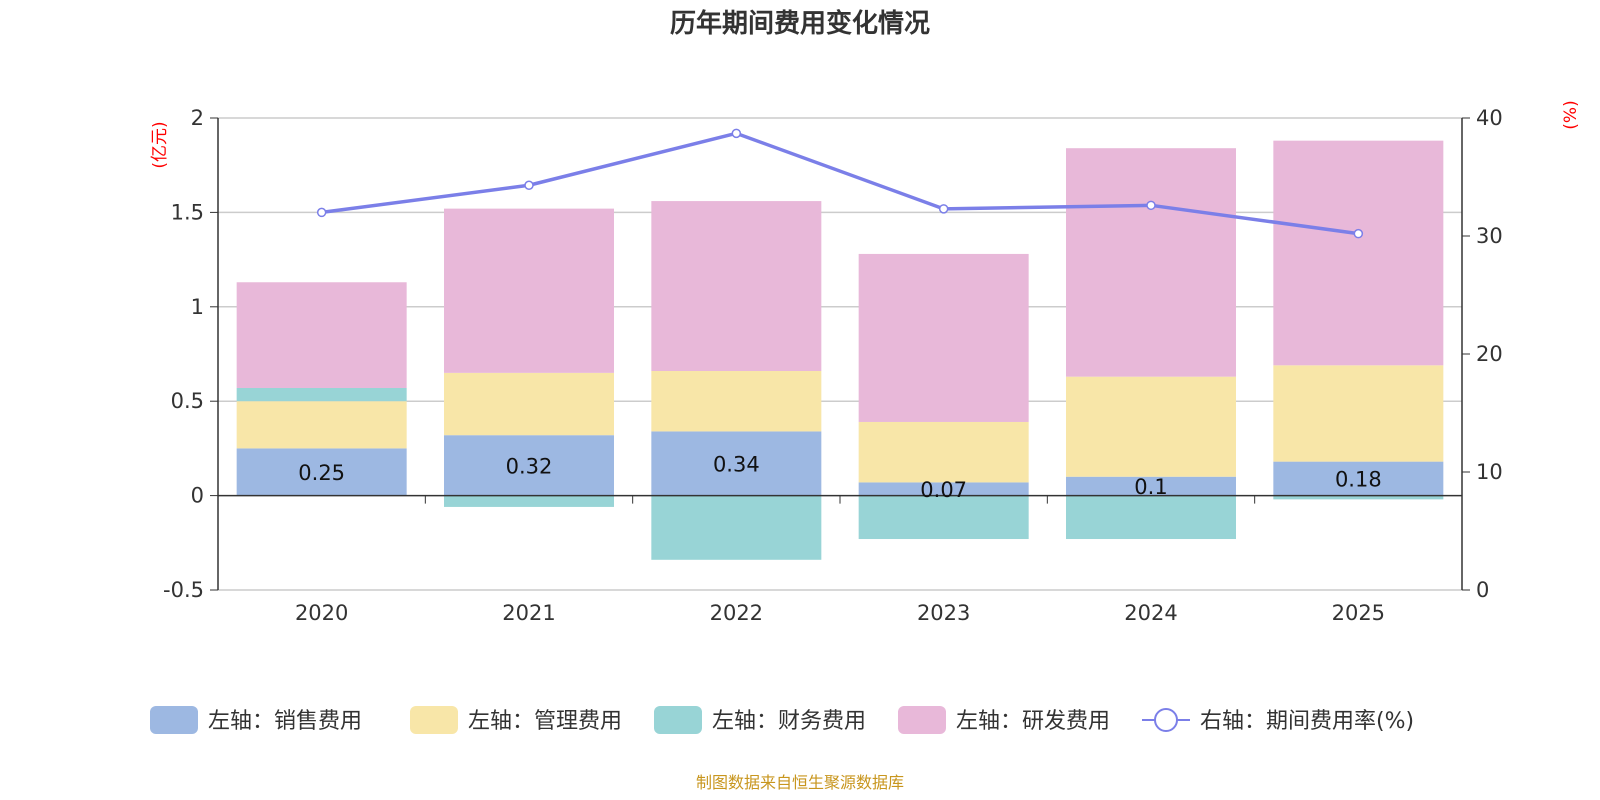  What do you see at coordinates (321, 613) in the screenshot?
I see `x-axis-tick-label: 2020` at bounding box center [321, 613].